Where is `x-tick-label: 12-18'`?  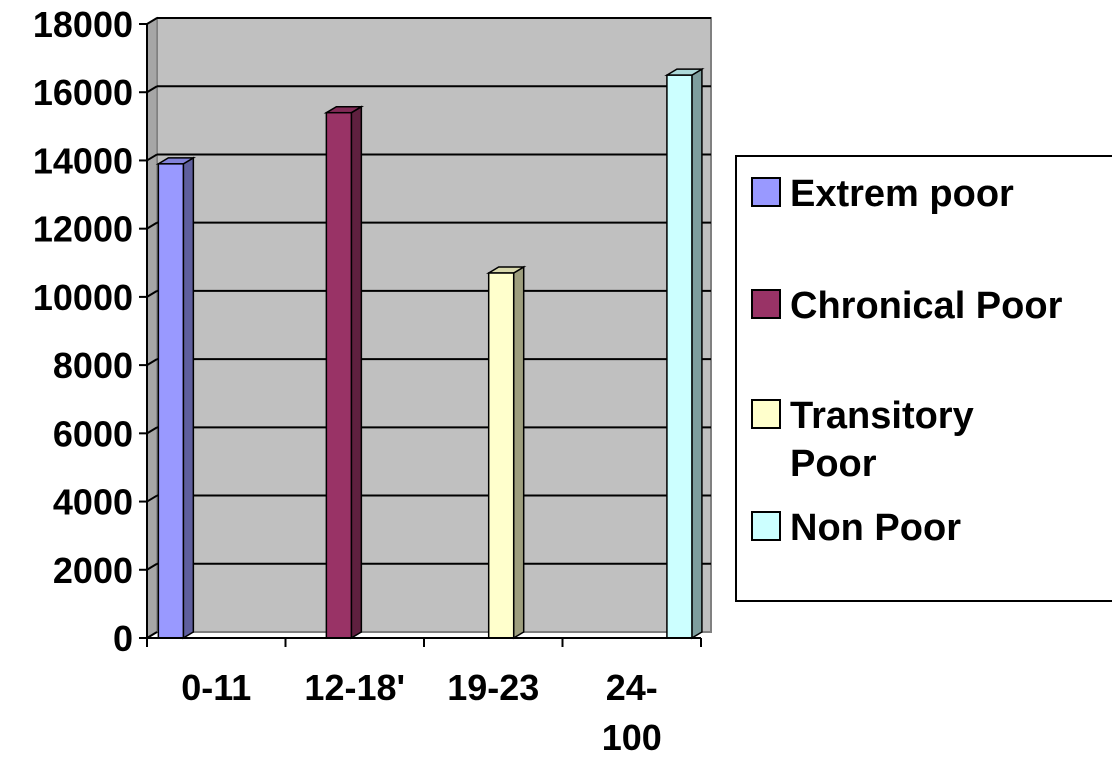
x-tick-label: 12-18' is located at coordinates (354, 687).